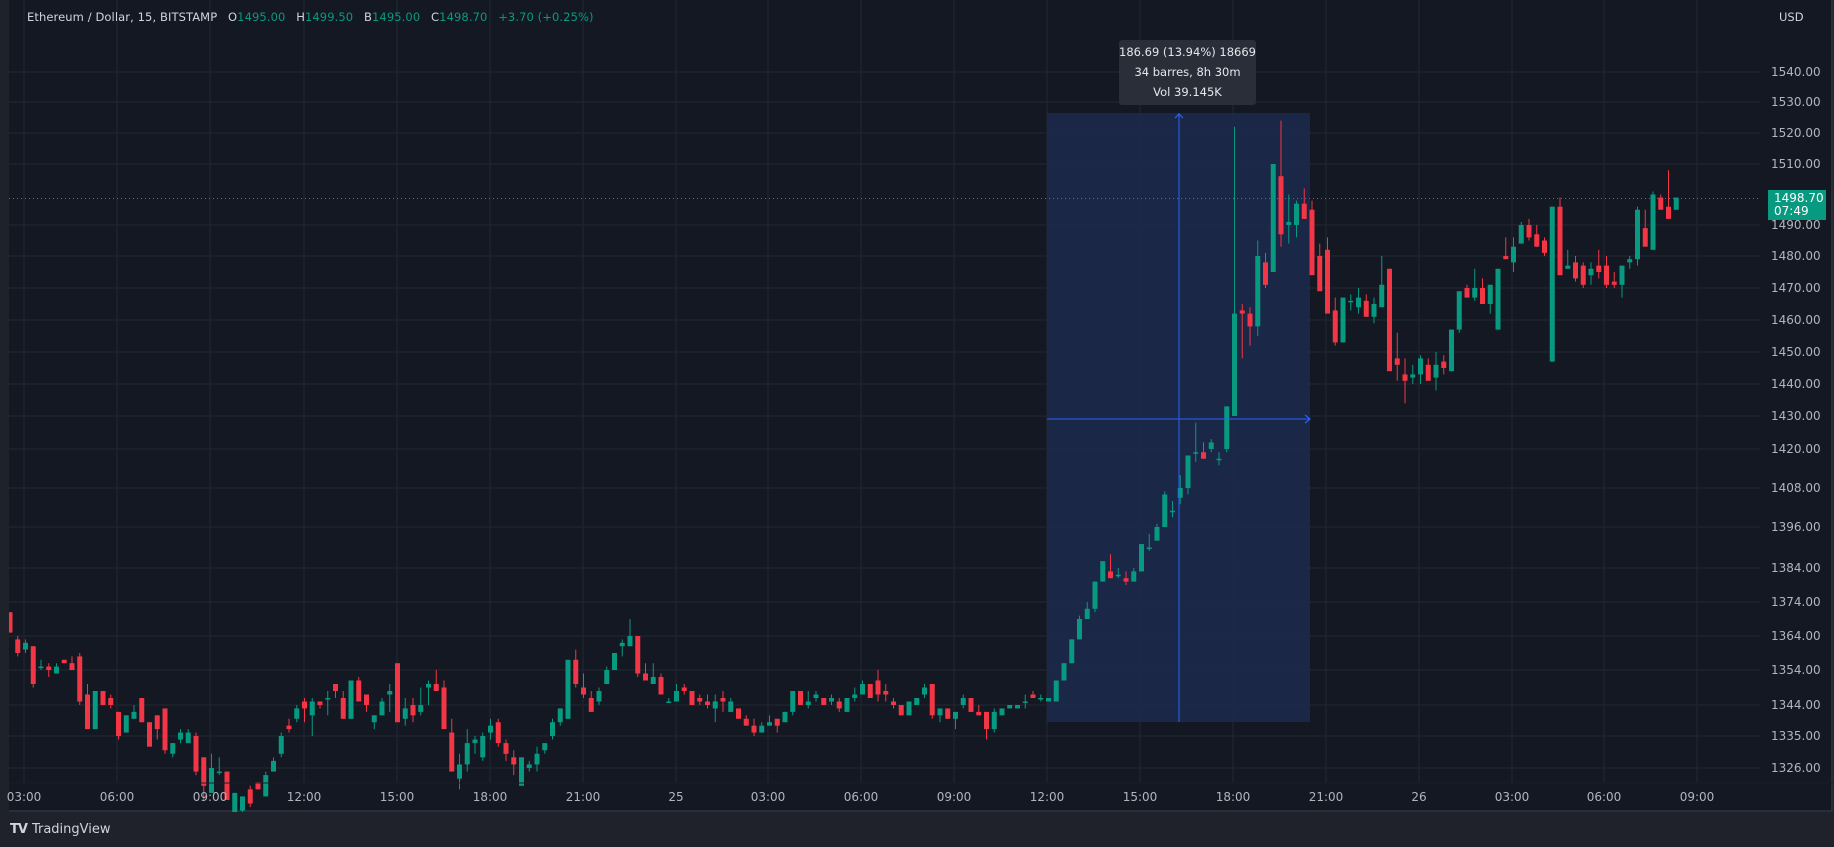 Image resolution: width=1834 pixels, height=847 pixels. Describe the element at coordinates (1796, 164) in the screenshot. I see `price-tick-label: 1510.00` at that location.